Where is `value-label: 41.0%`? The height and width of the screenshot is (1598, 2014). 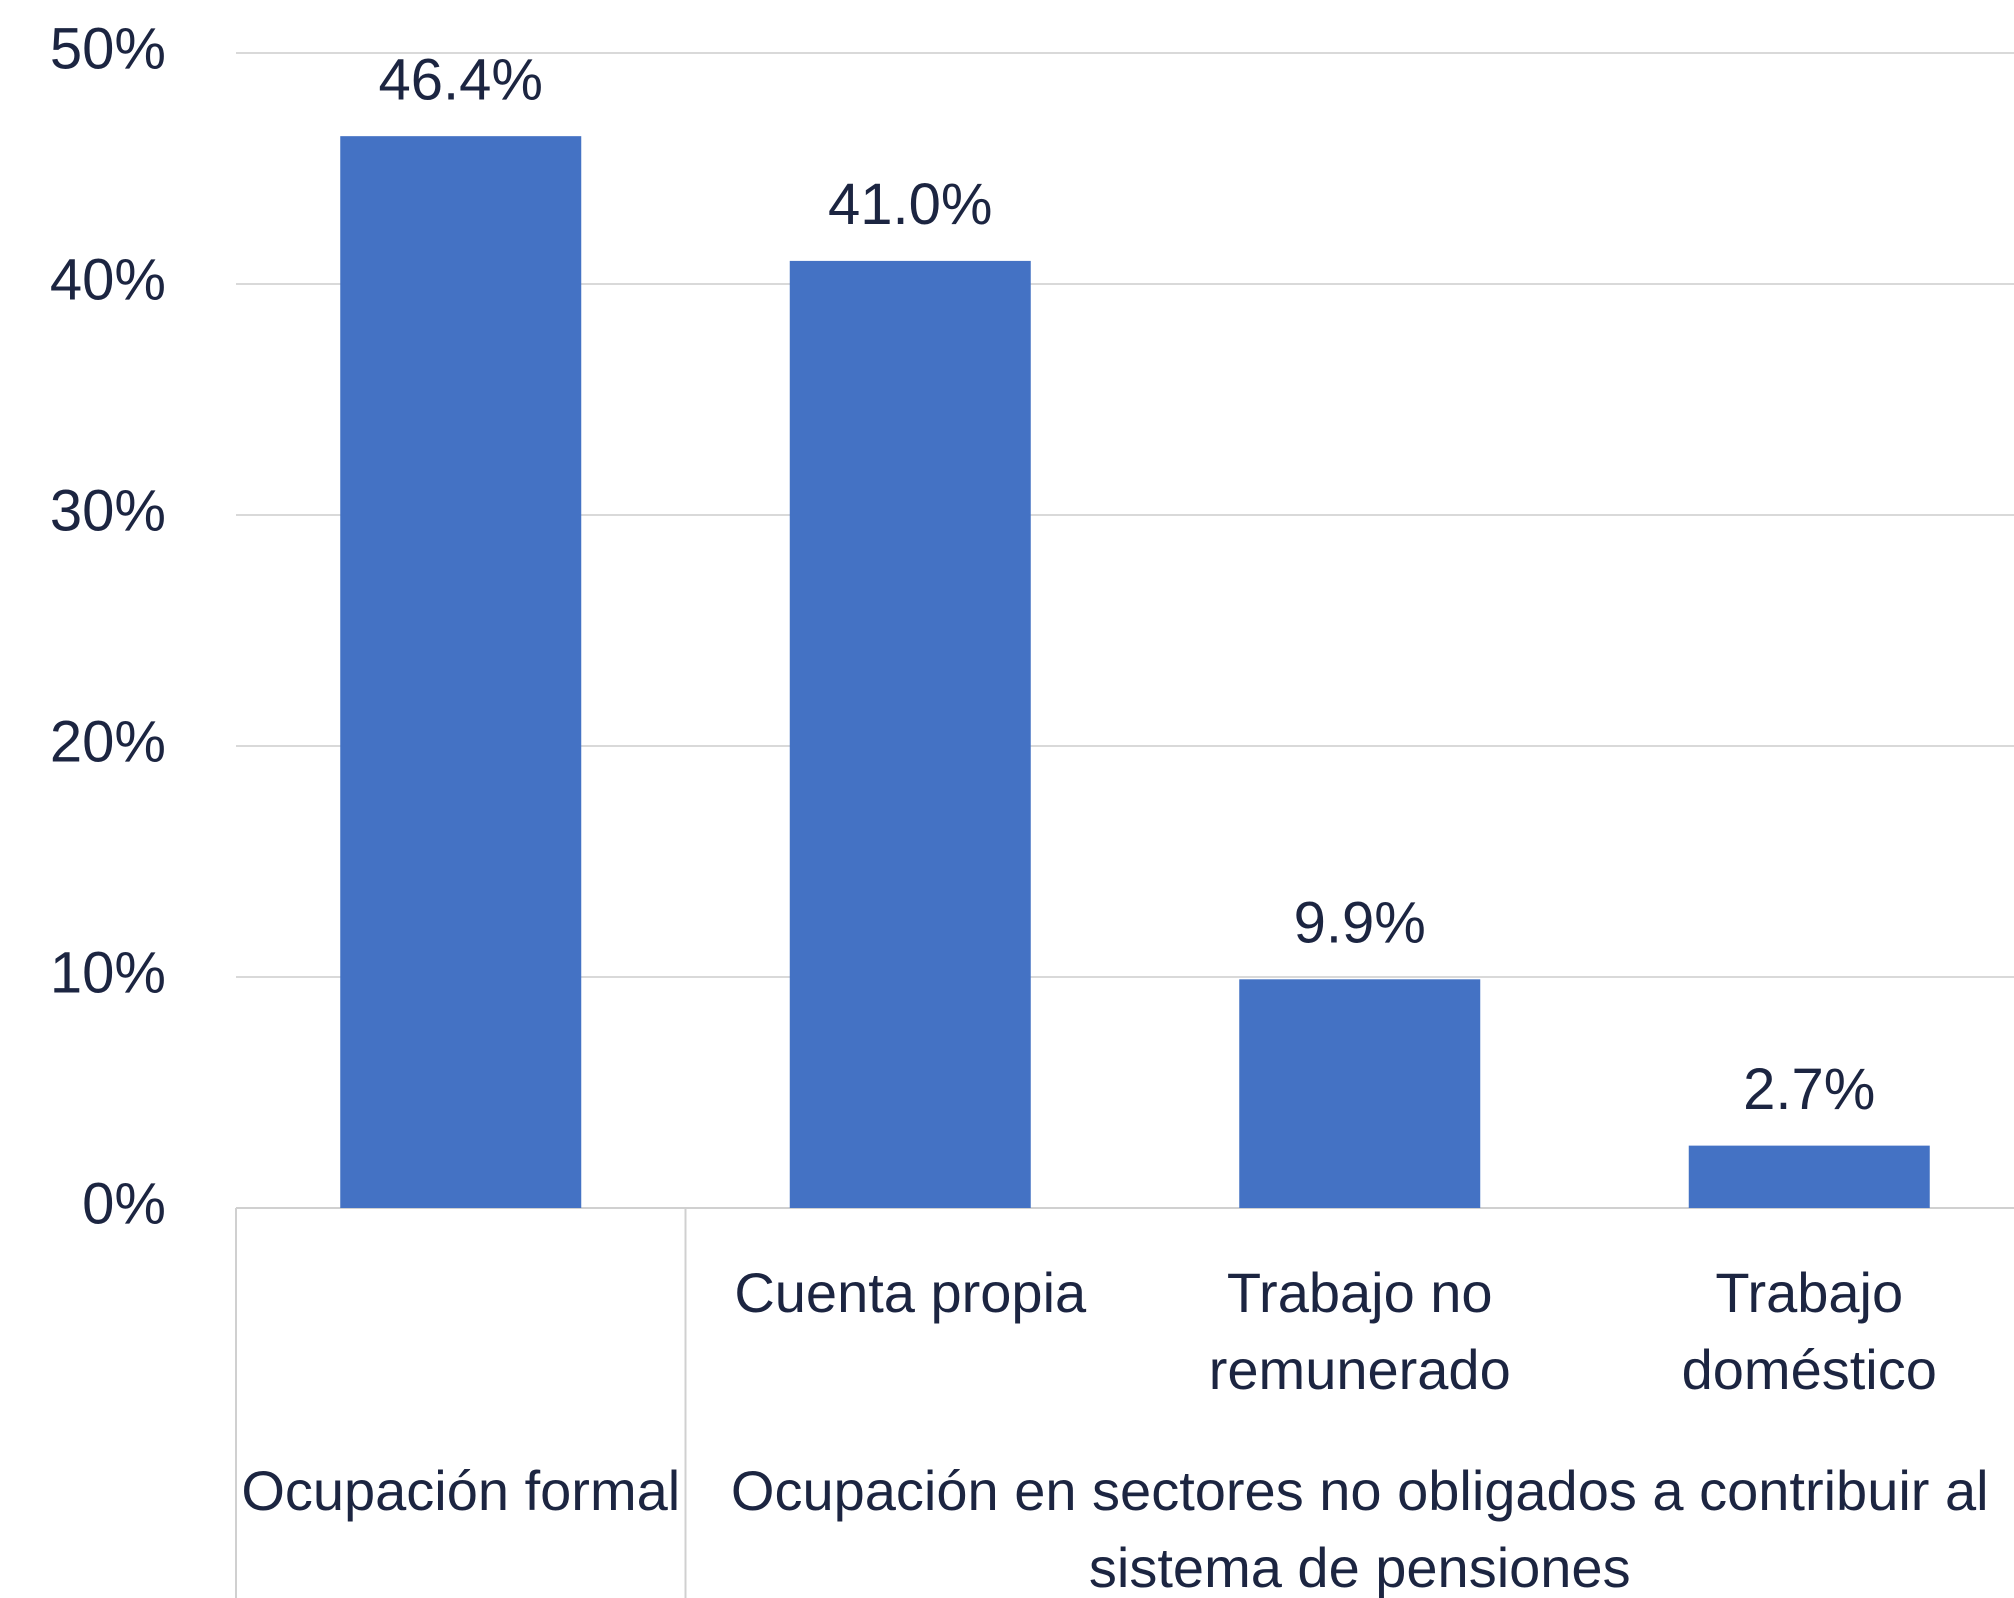
value-label: 41.0% is located at coordinates (910, 204).